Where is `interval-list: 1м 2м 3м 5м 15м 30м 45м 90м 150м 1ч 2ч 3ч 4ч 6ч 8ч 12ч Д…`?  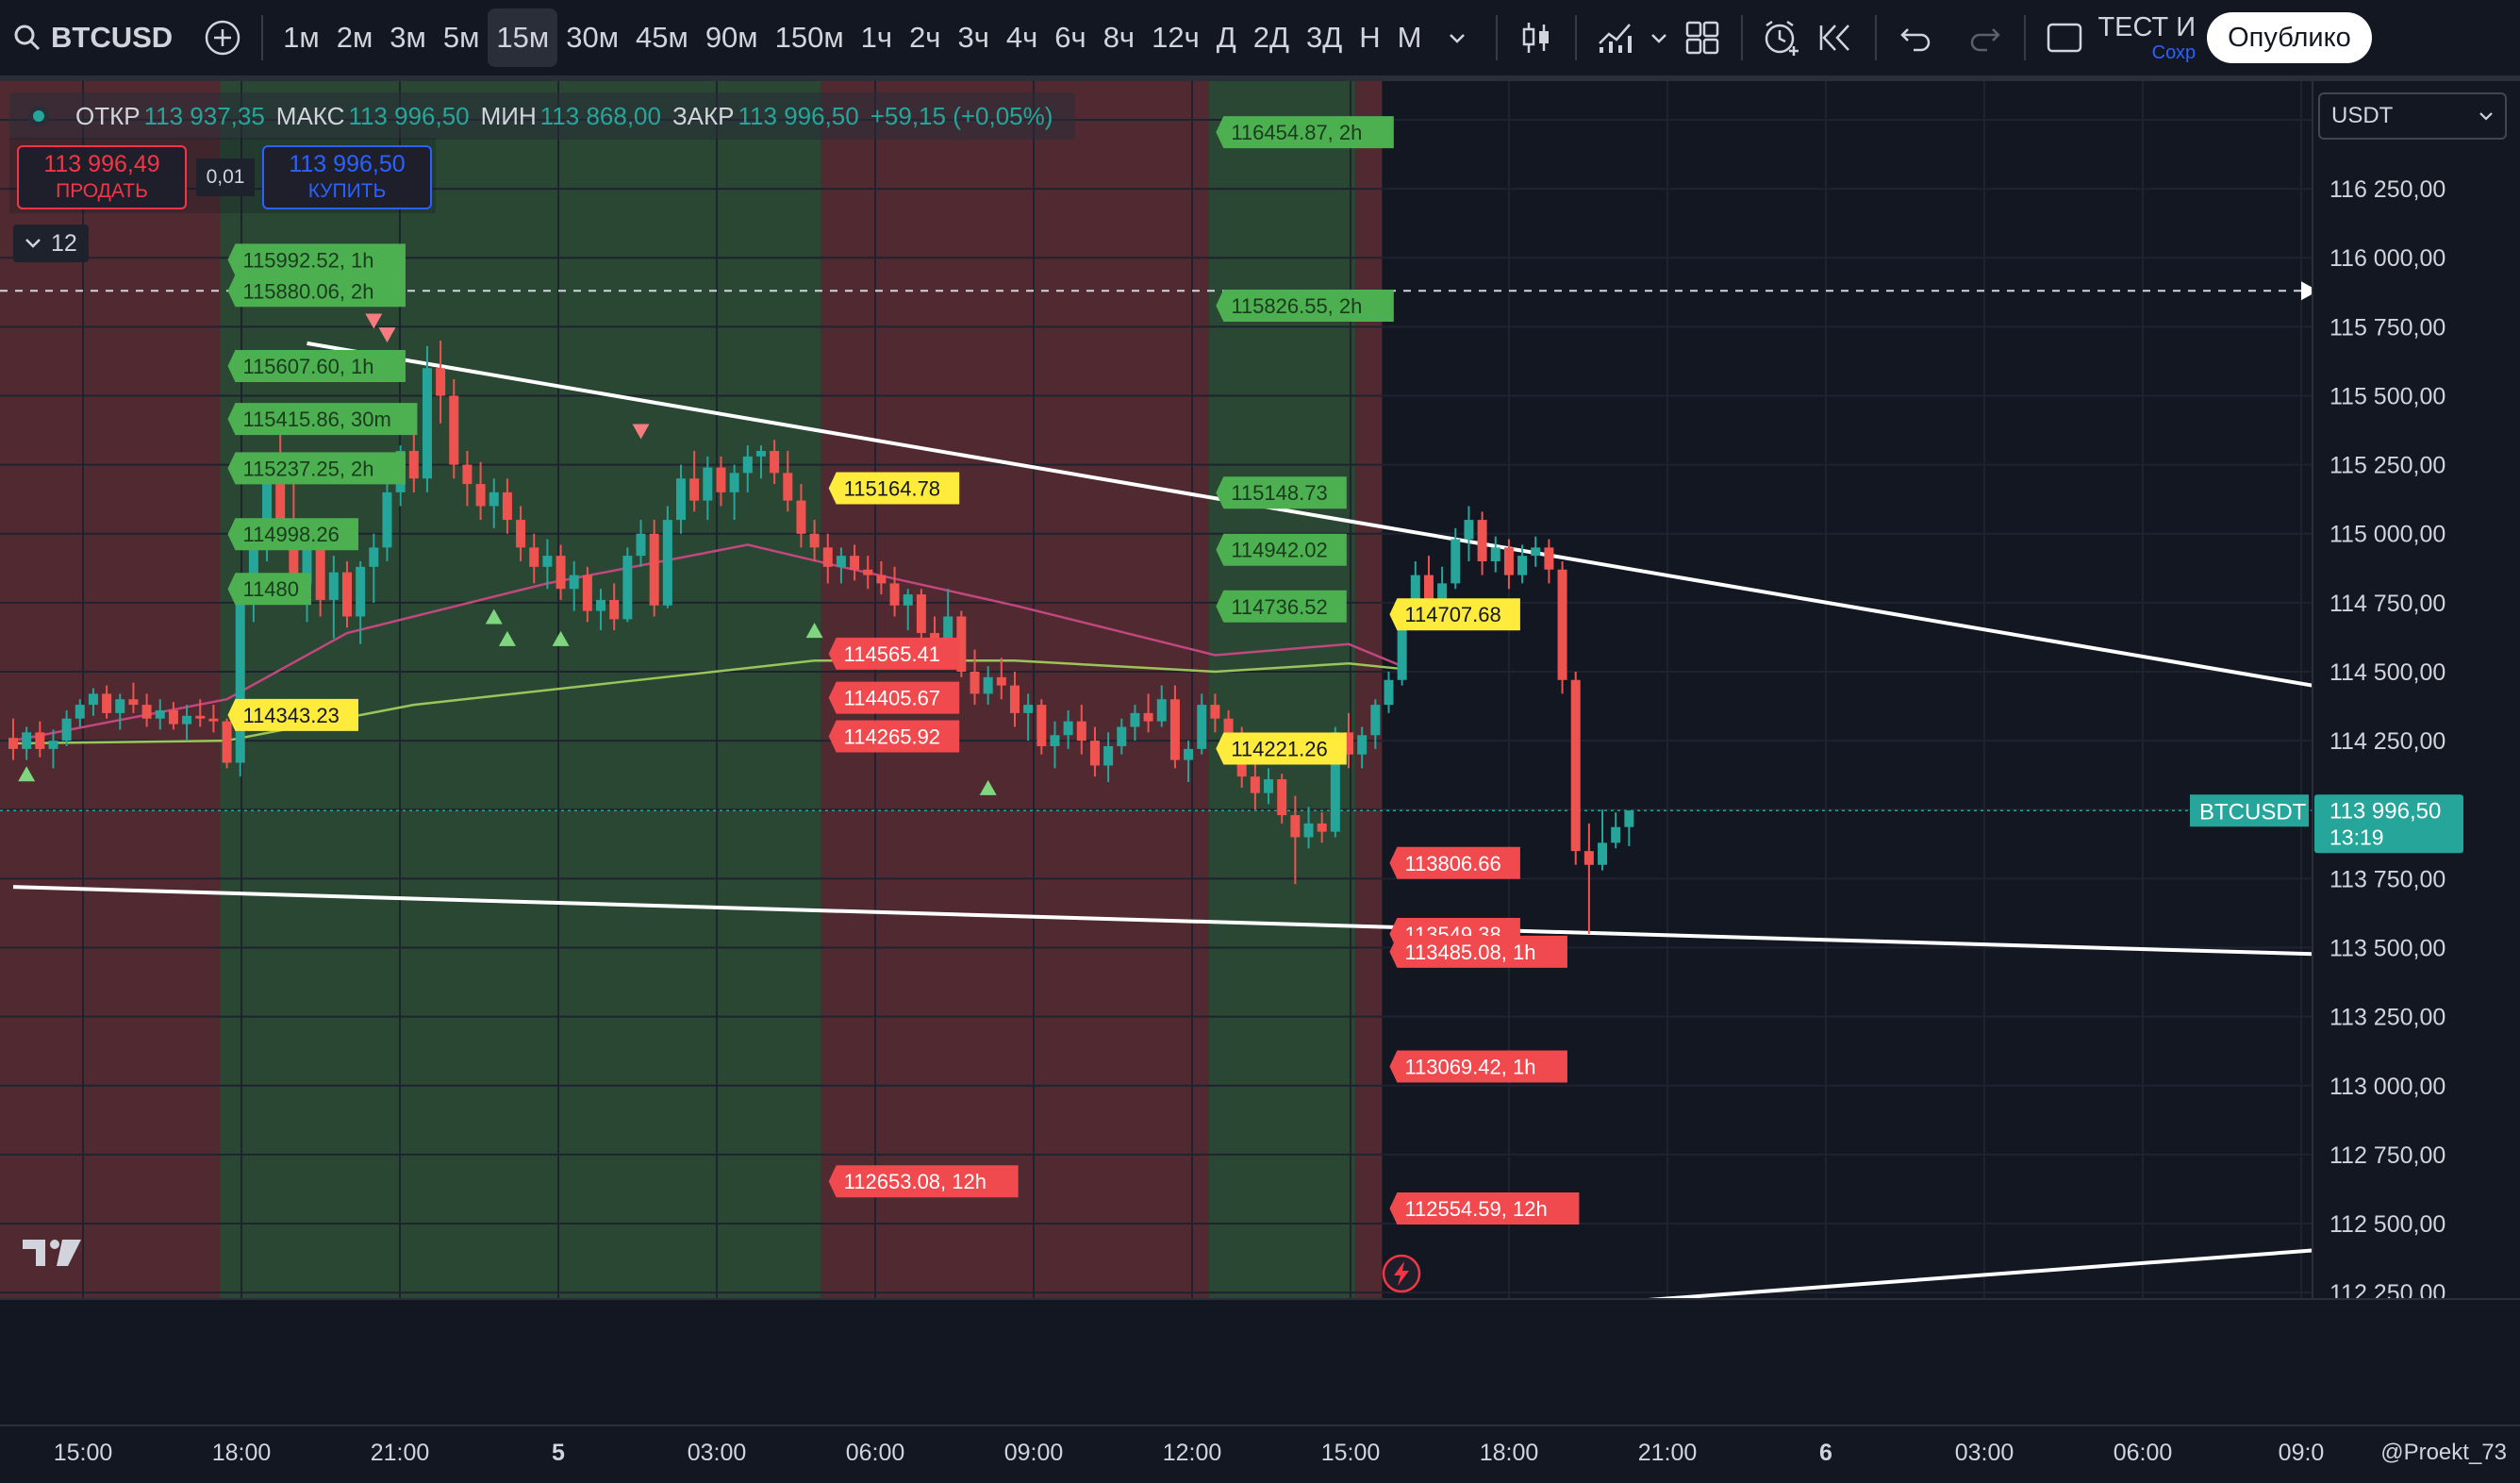 interval-list: 1м 2м 3м 5м 15м 30м 45м 90м 150м 1ч 2ч 3ч 4ч 6ч 8ч 12ч Д… is located at coordinates (852, 37).